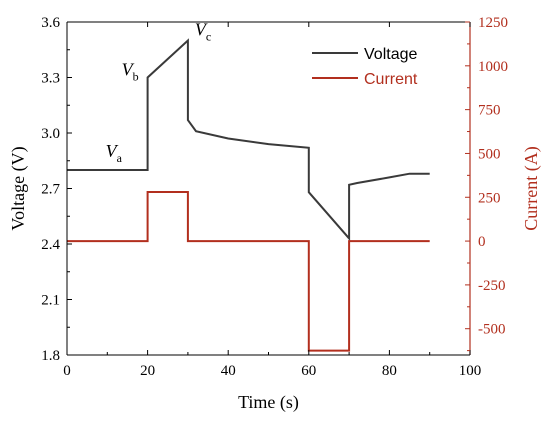 The image size is (550, 421). What do you see at coordinates (492, 286) in the screenshot?
I see `right-y-tick-label: -250` at bounding box center [492, 286].